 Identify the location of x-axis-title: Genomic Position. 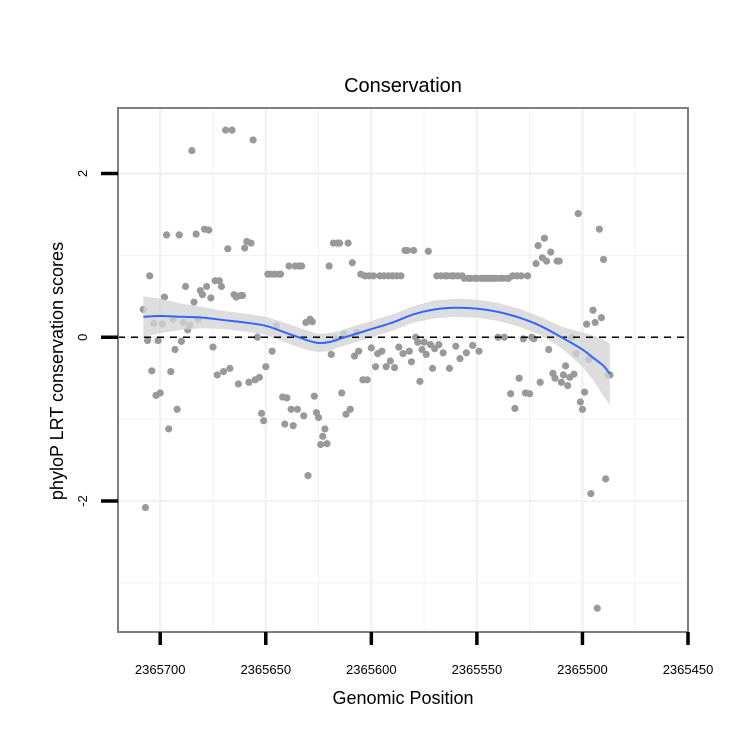
(402, 698).